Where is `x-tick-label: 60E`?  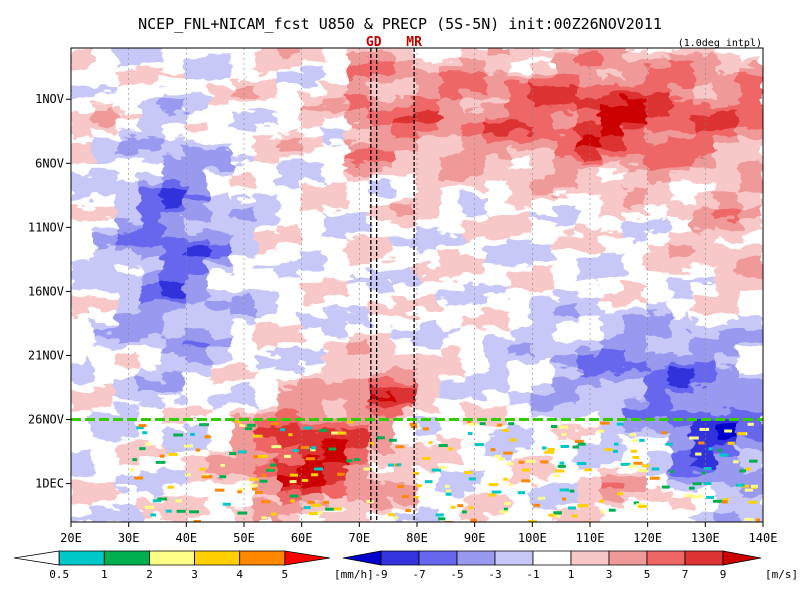 x-tick-label: 60E is located at coordinates (302, 538).